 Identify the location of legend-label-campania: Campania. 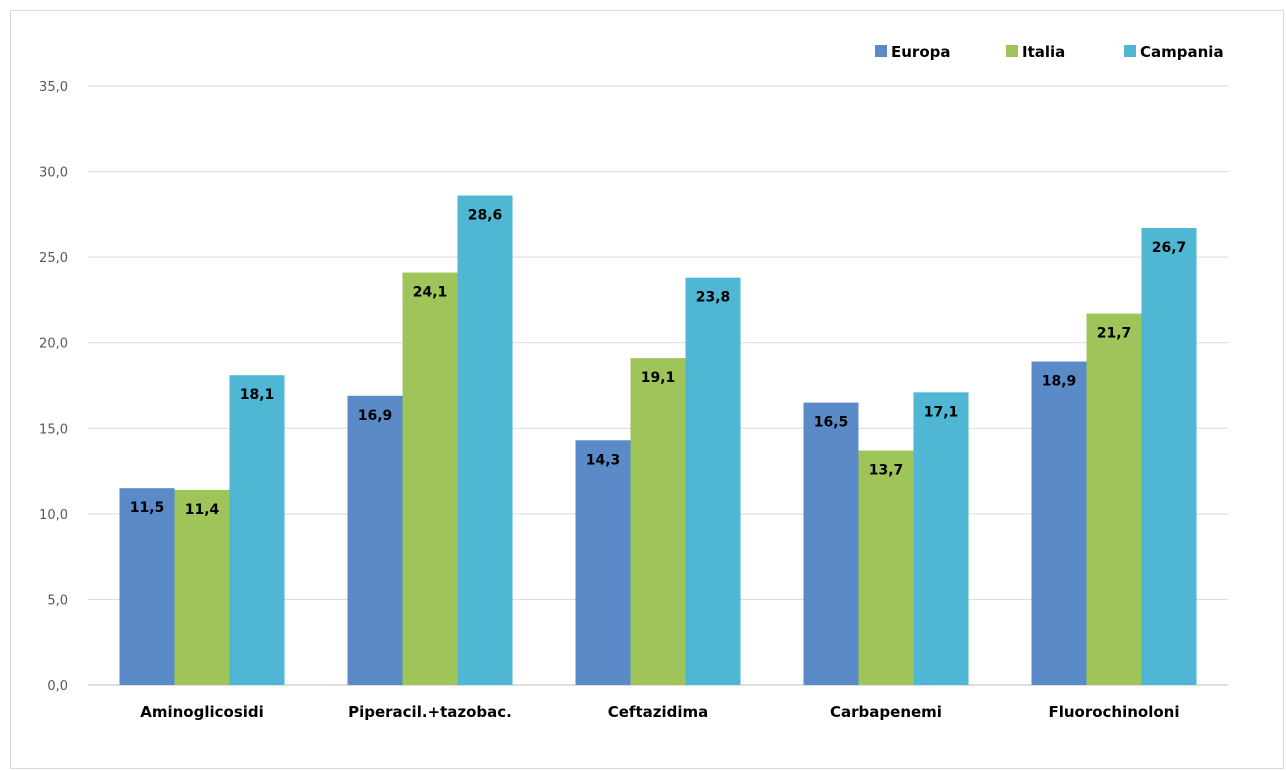
(1182, 52).